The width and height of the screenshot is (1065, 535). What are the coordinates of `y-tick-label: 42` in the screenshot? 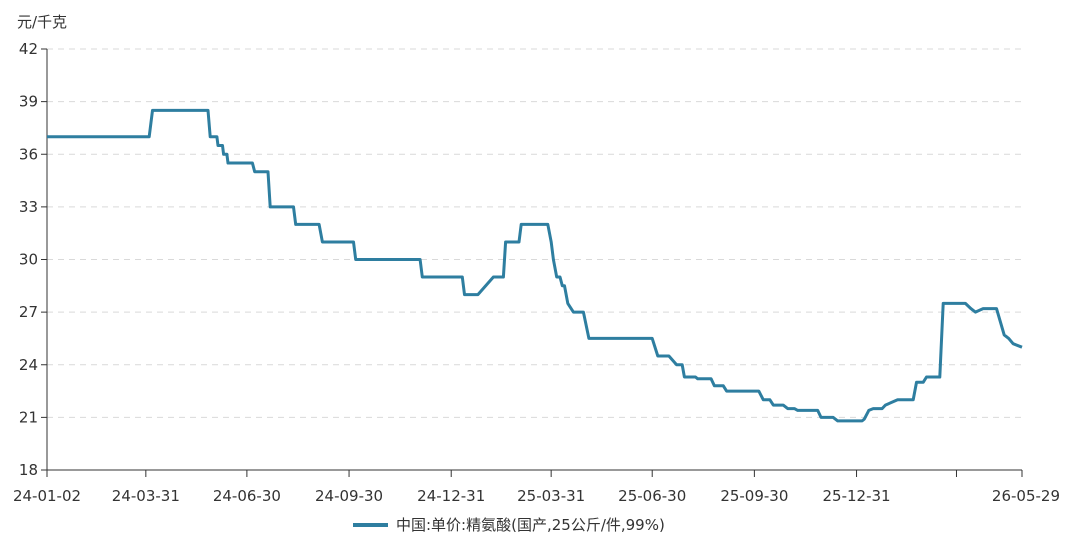 It's located at (28, 49).